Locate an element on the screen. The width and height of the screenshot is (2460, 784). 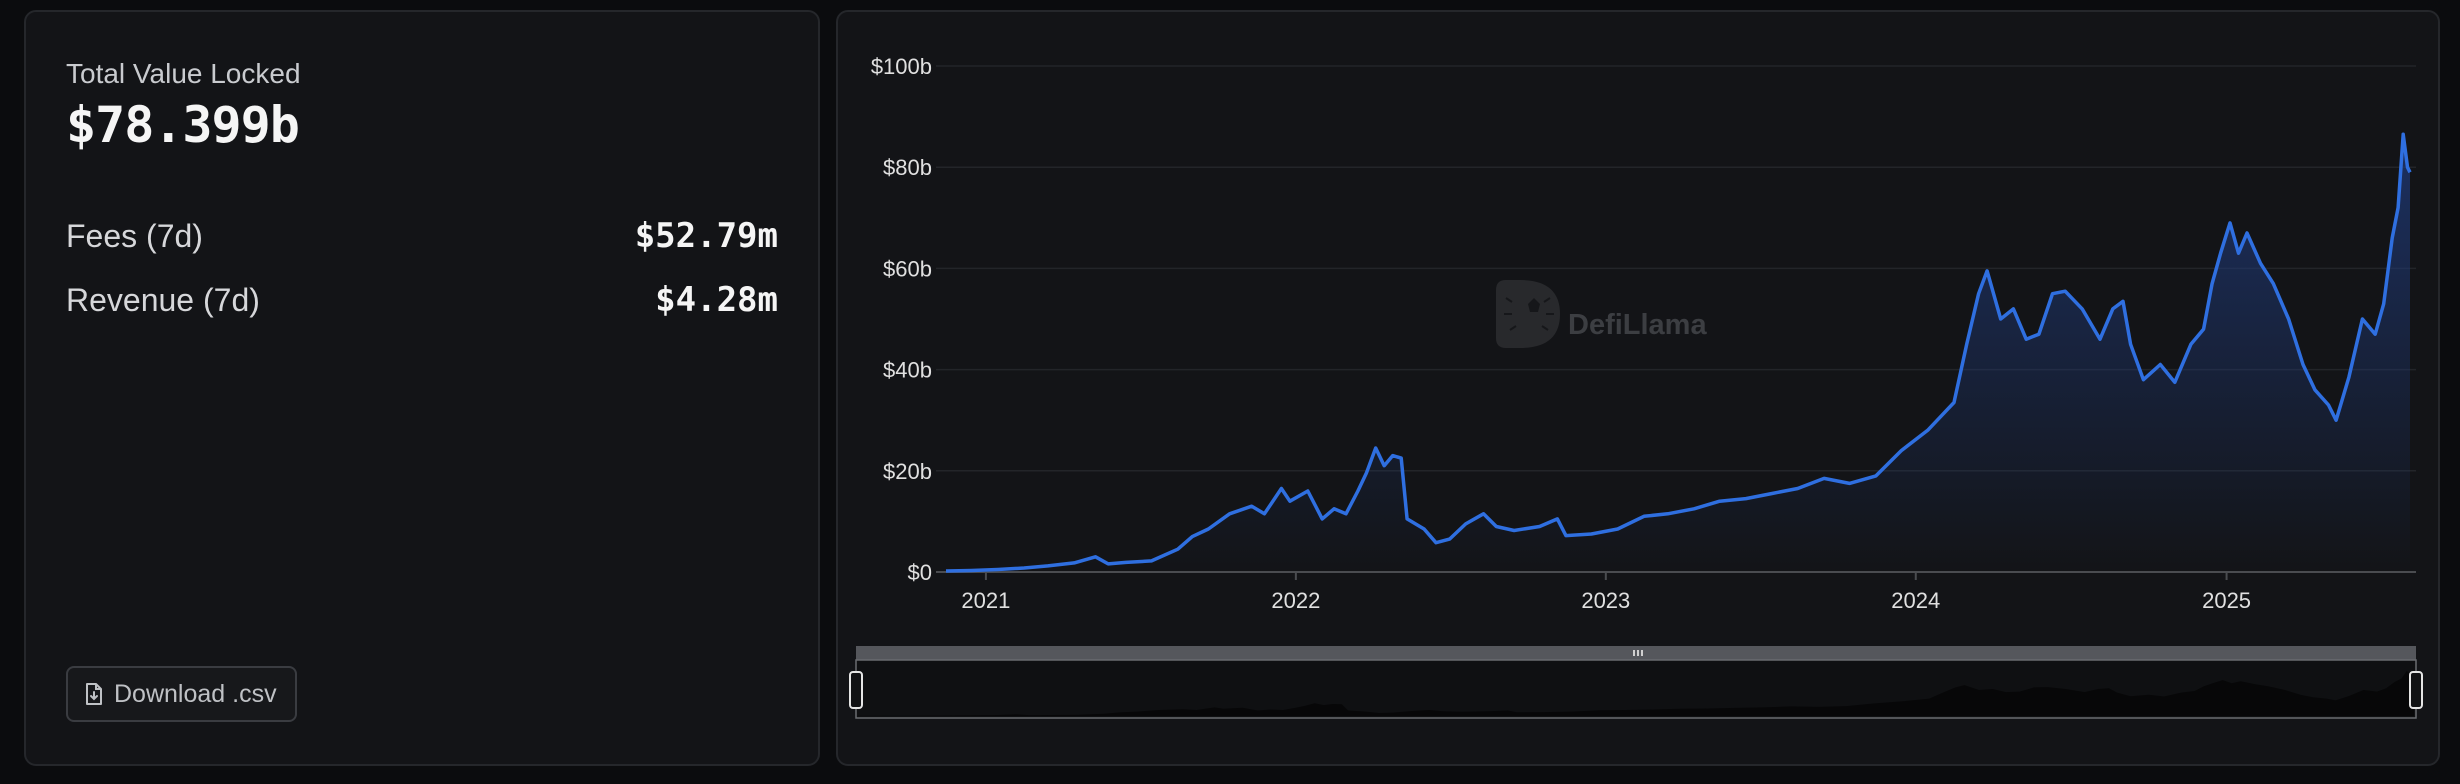
x-tick-label: 2022 is located at coordinates (1295, 600).